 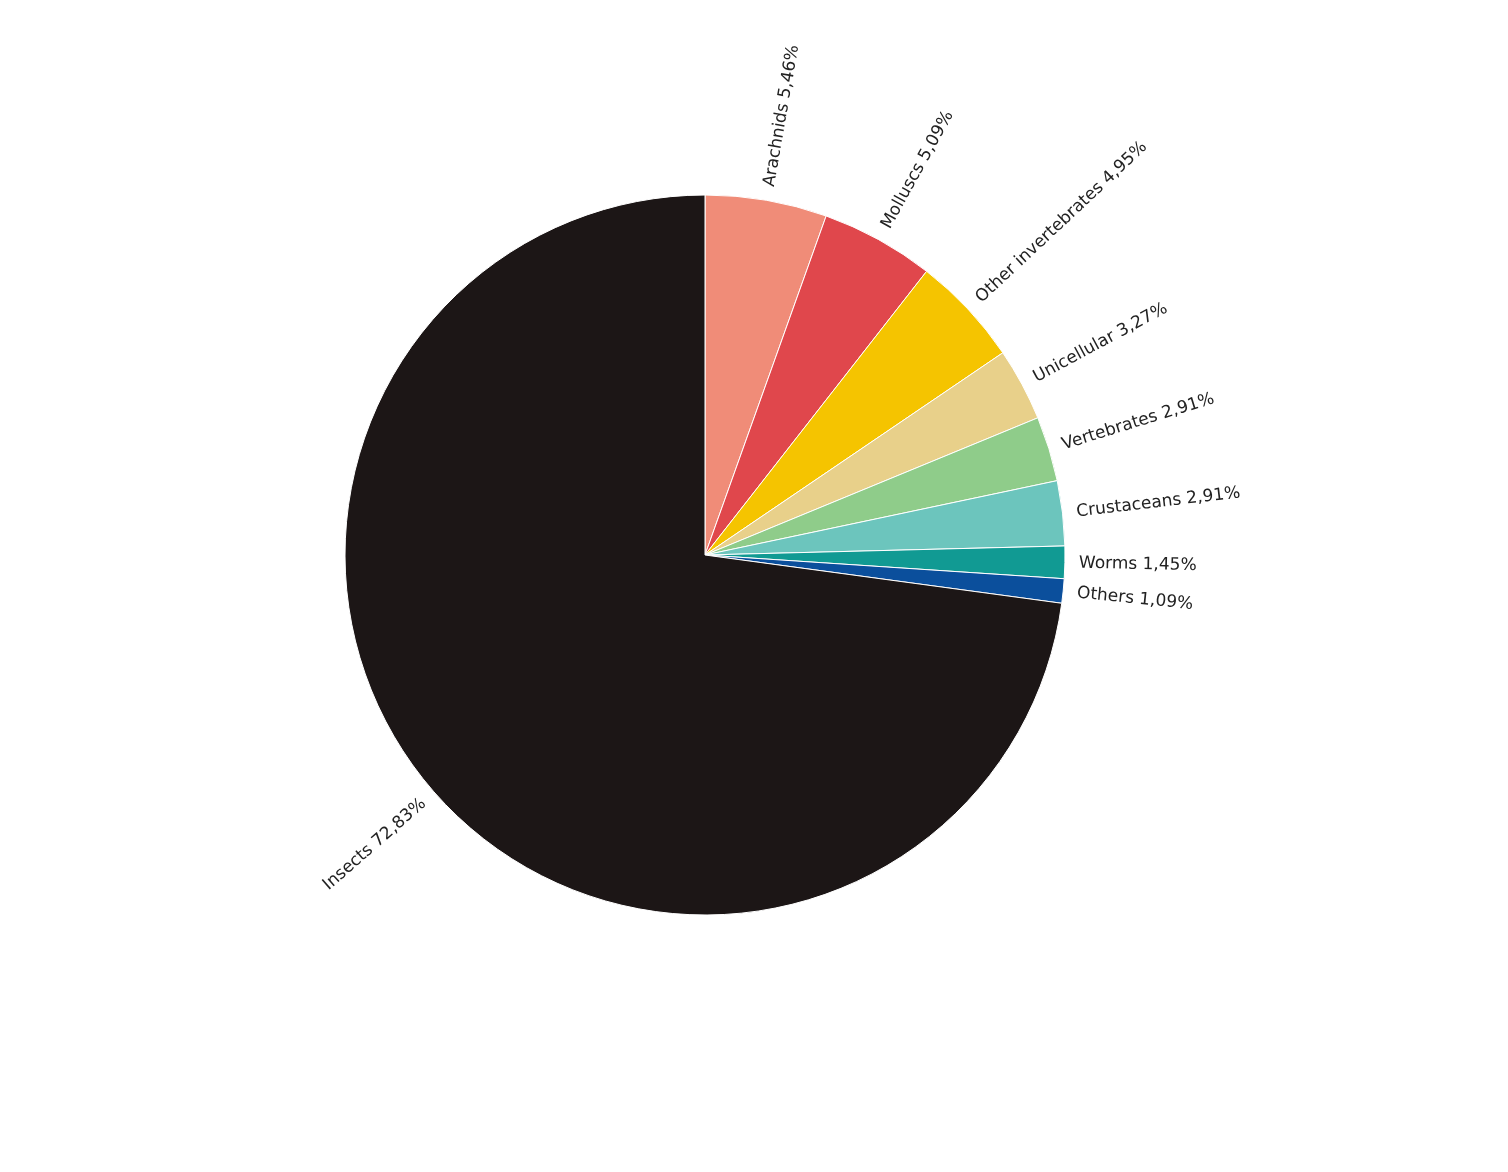 What do you see at coordinates (1137, 563) in the screenshot?
I see `slice-label: Worms 1,45%` at bounding box center [1137, 563].